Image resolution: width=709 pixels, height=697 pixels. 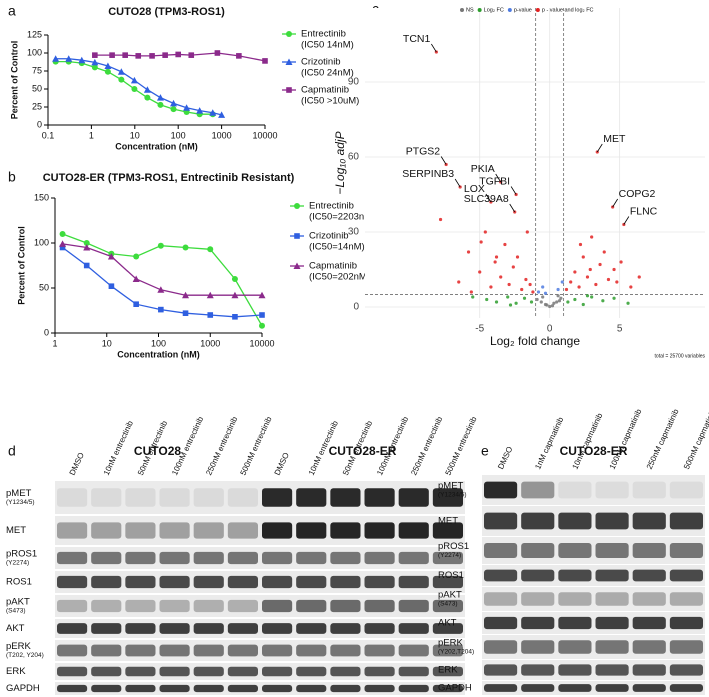 I want to click on row-label: ERK, so click(x=448, y=670).